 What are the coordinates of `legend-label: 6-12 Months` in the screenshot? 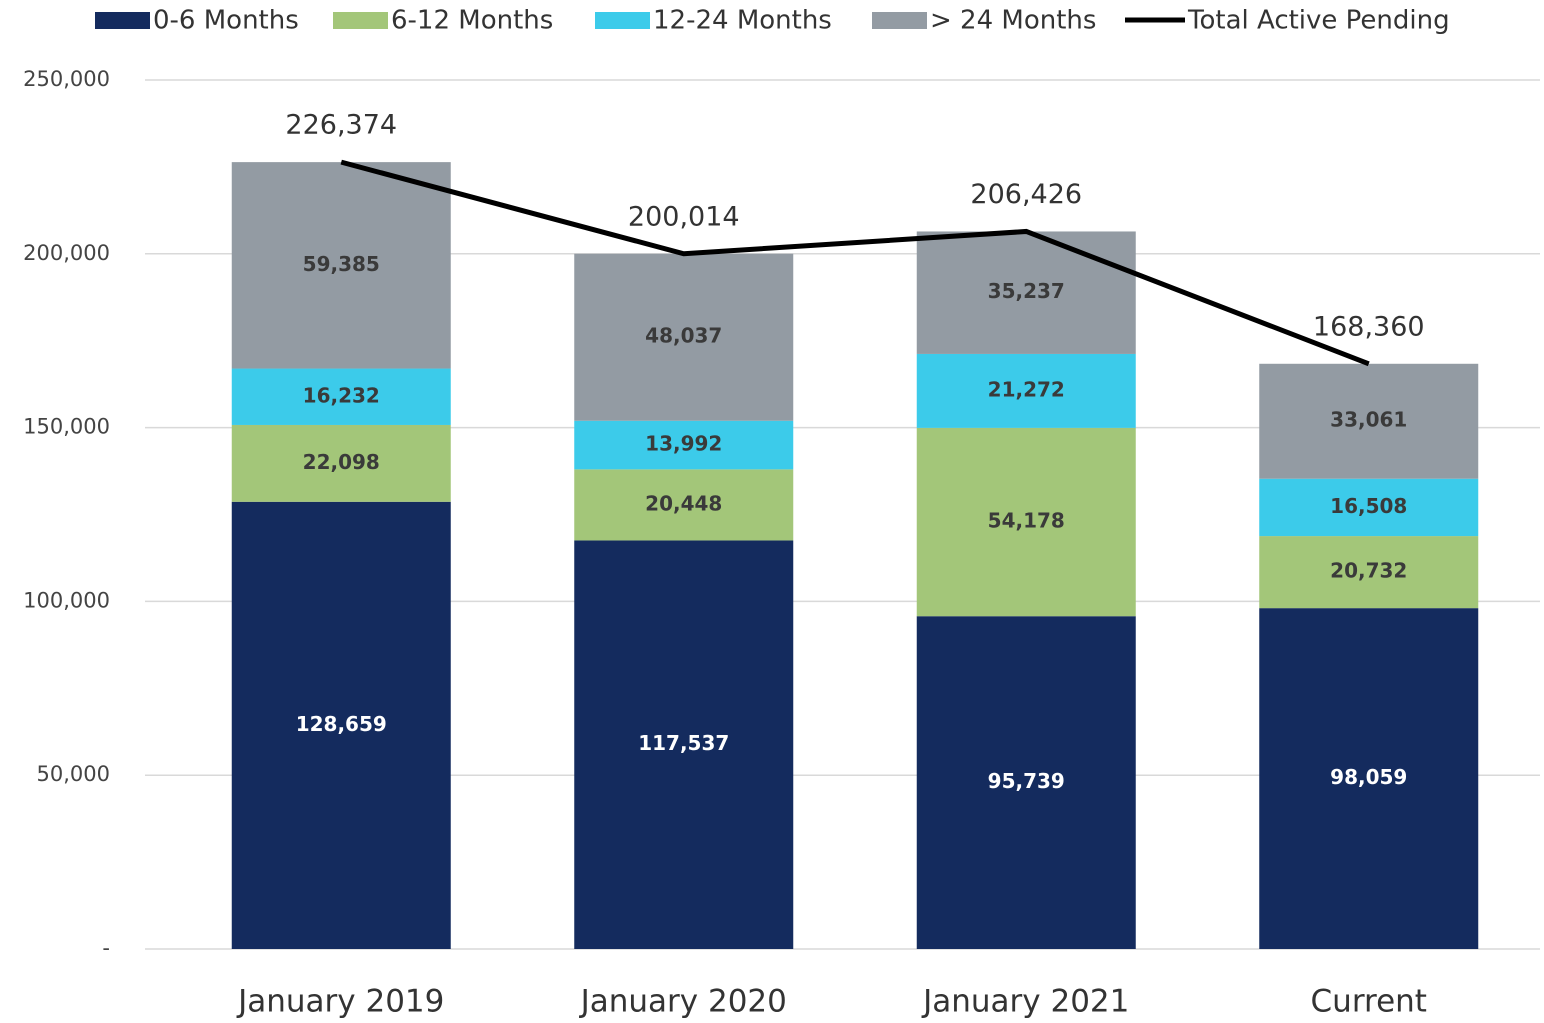 It's located at (472, 21).